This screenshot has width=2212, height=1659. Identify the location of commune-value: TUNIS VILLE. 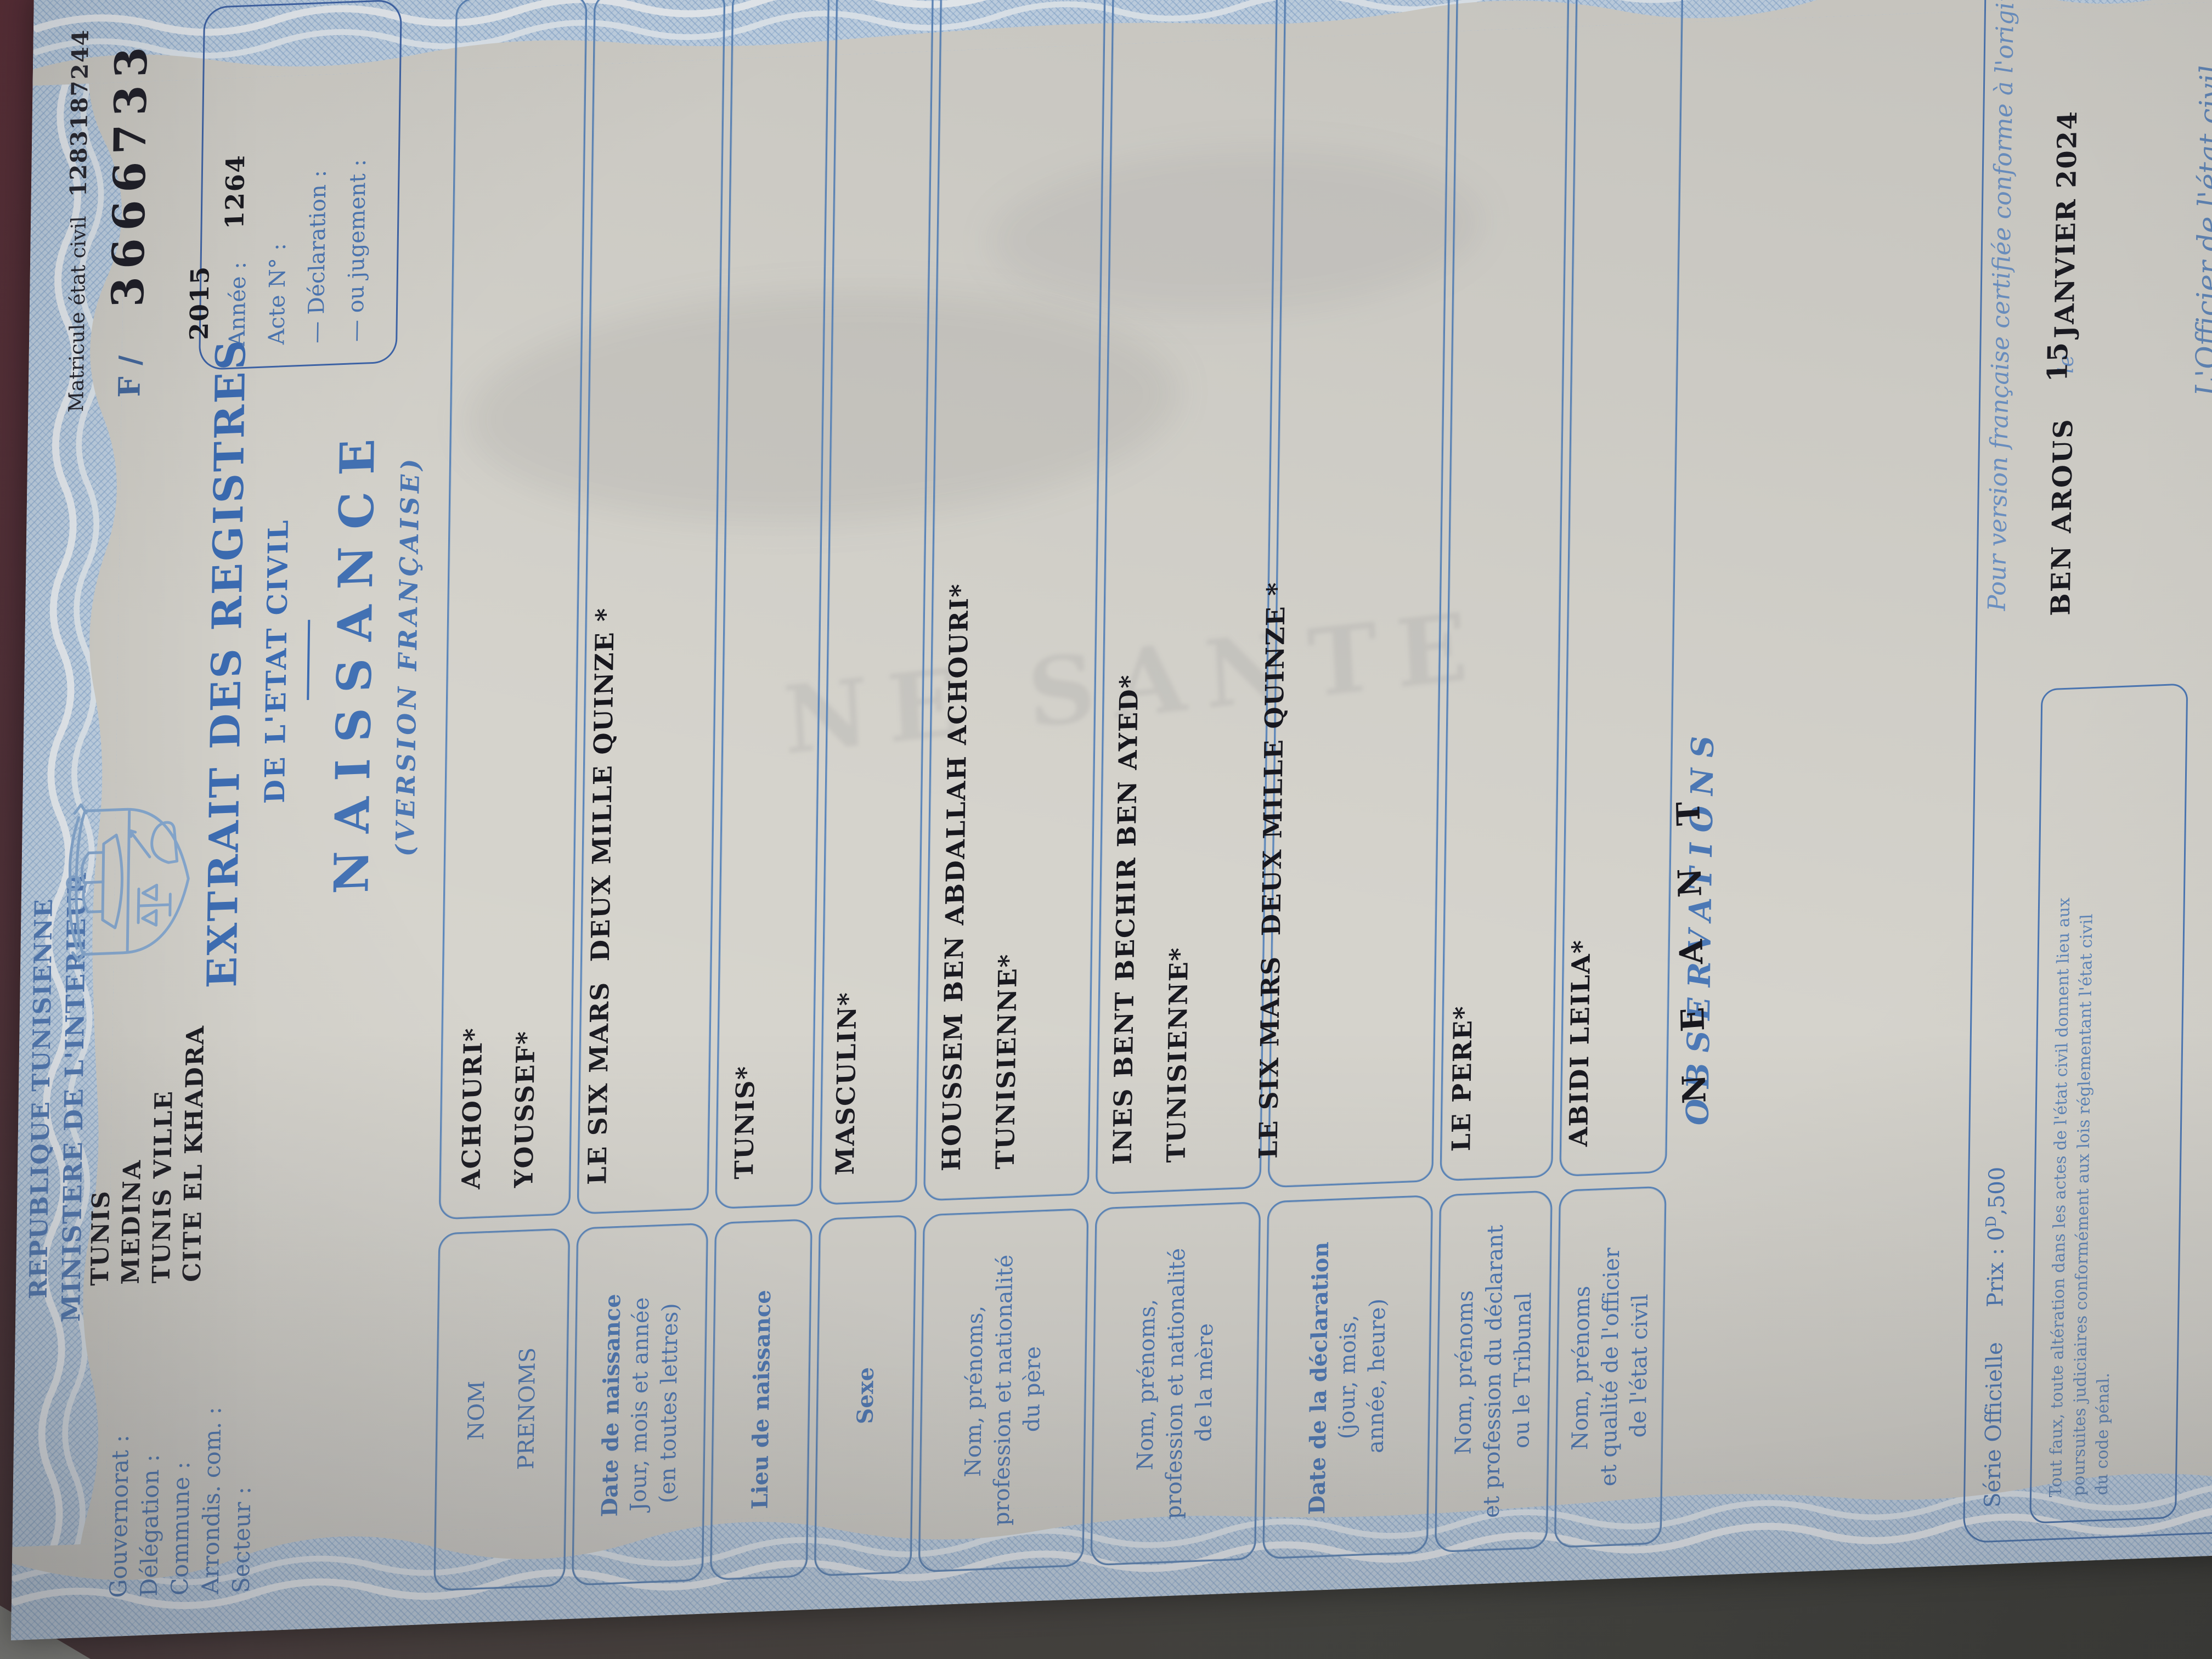
(162, 1187).